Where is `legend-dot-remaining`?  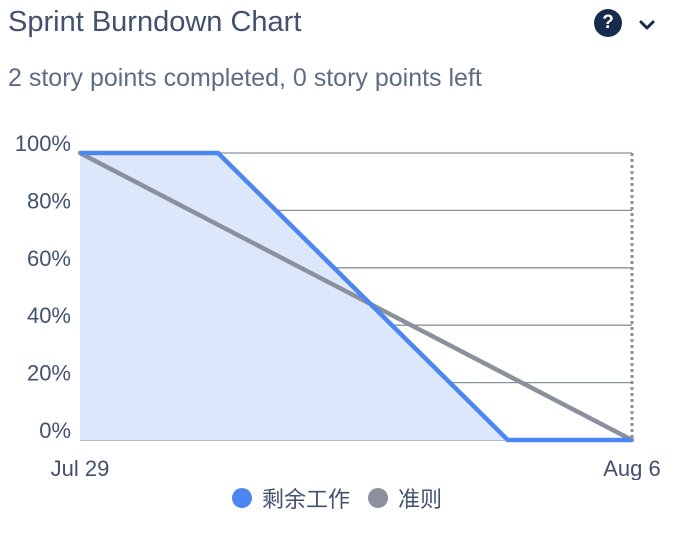 legend-dot-remaining is located at coordinates (241, 498).